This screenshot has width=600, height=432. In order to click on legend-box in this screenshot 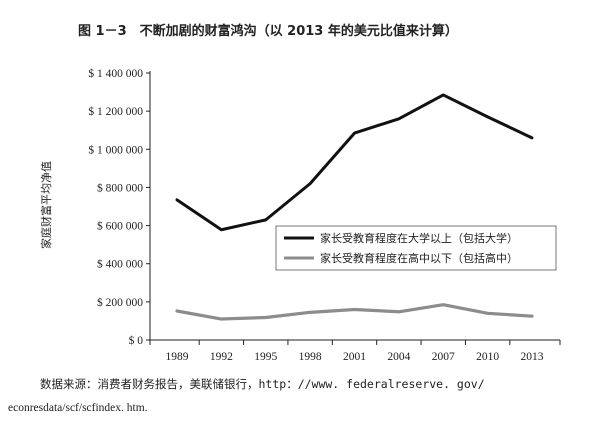, I will do `click(416, 248)`.